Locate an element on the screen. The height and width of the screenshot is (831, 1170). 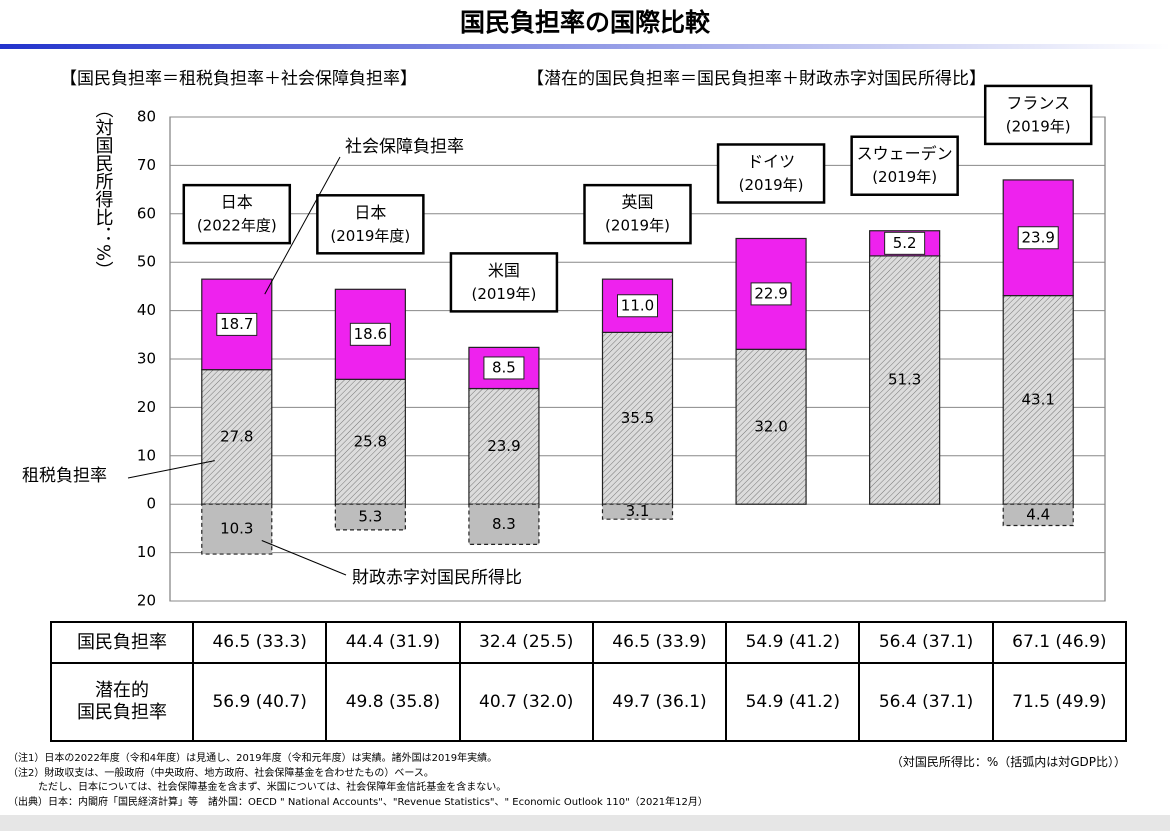
value-label: 5.2 is located at coordinates (905, 243).